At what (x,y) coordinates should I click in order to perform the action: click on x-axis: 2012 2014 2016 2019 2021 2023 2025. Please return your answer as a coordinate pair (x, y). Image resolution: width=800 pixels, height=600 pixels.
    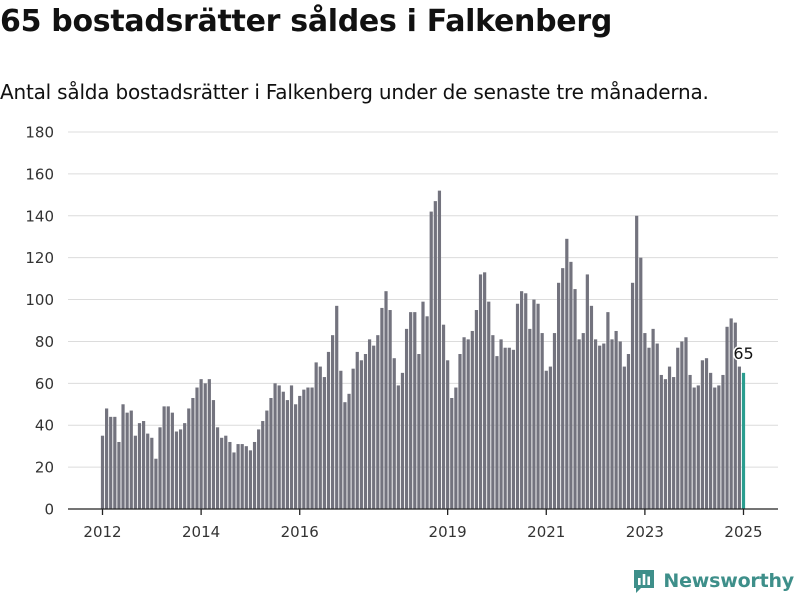
    Looking at the image, I should click on (423, 524).